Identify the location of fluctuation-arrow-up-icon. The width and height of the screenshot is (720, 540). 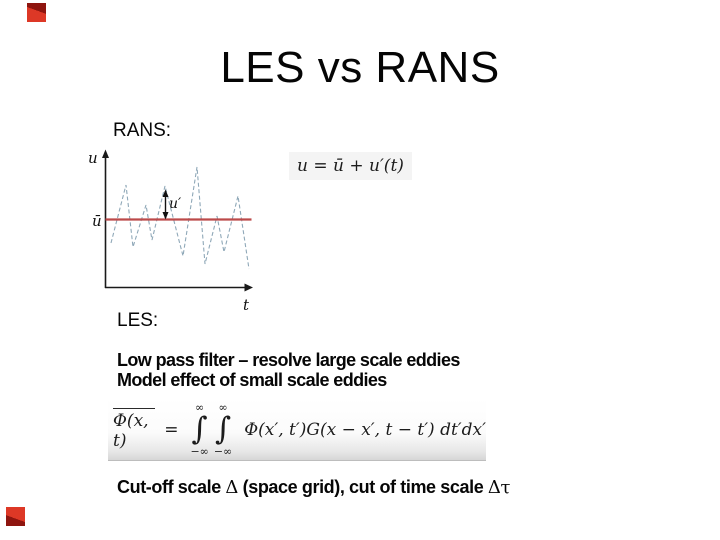
(165, 193).